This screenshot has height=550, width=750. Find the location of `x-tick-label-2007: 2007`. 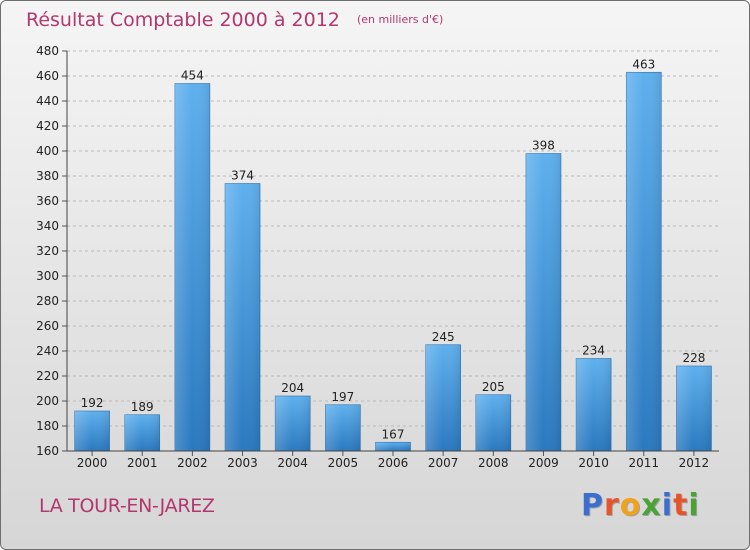

x-tick-label-2007: 2007 is located at coordinates (443, 463).